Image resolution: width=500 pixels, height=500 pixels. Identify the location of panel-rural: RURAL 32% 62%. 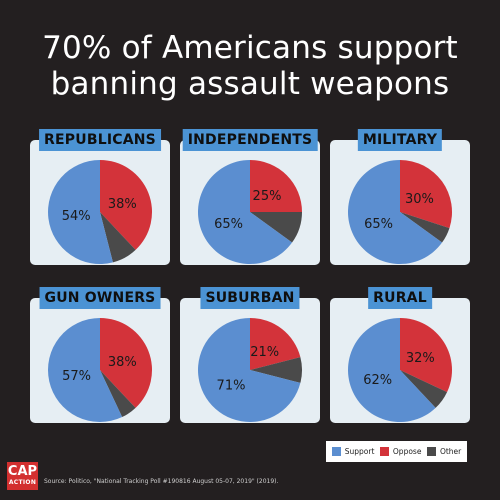
(400, 355).